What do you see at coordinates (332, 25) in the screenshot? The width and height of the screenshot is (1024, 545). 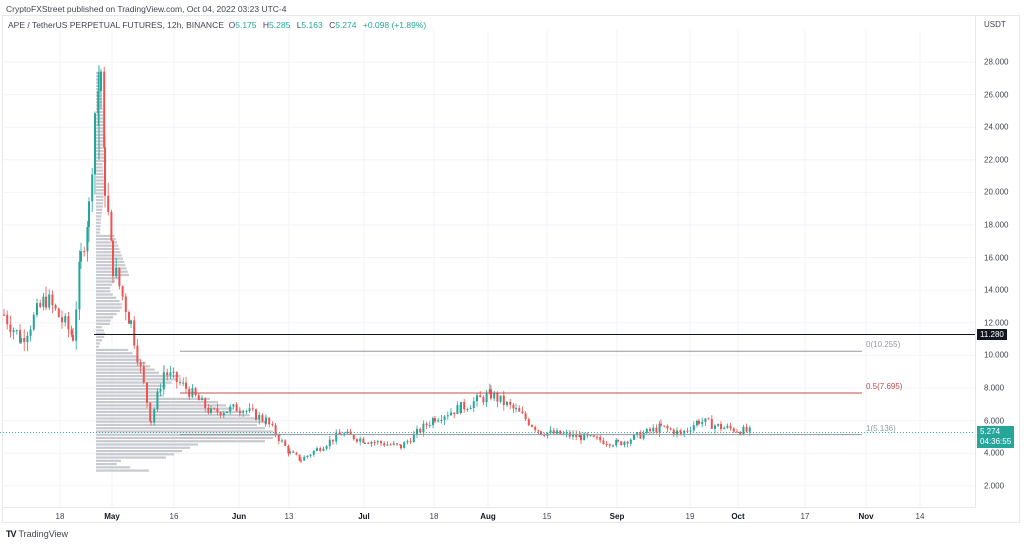 I see `close-label: C` at bounding box center [332, 25].